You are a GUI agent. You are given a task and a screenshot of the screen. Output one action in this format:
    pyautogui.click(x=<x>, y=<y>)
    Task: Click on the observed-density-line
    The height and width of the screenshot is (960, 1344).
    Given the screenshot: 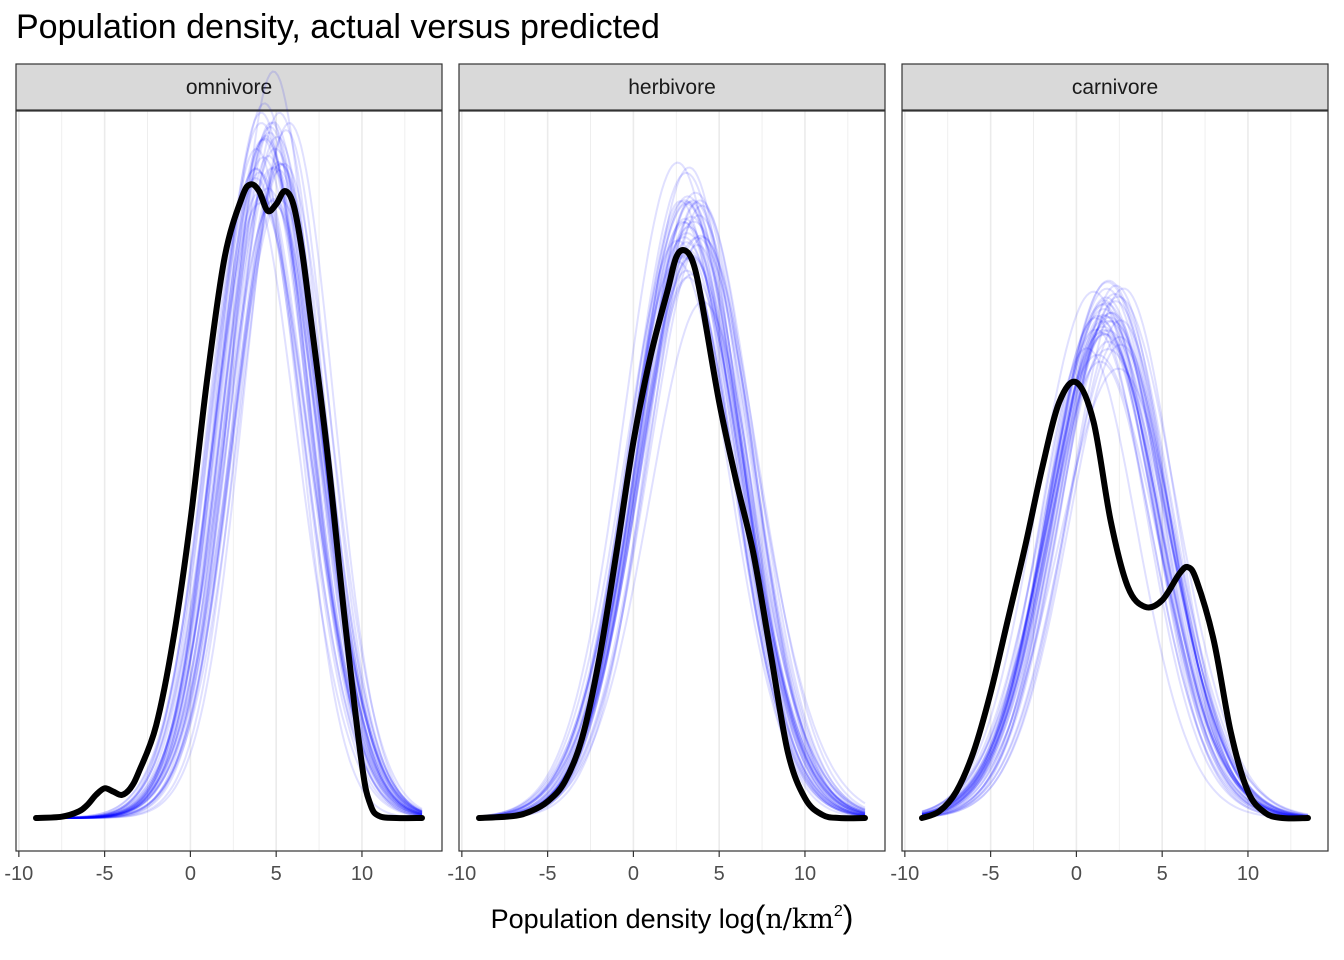 What is the action you would take?
    pyautogui.click(x=1115, y=600)
    